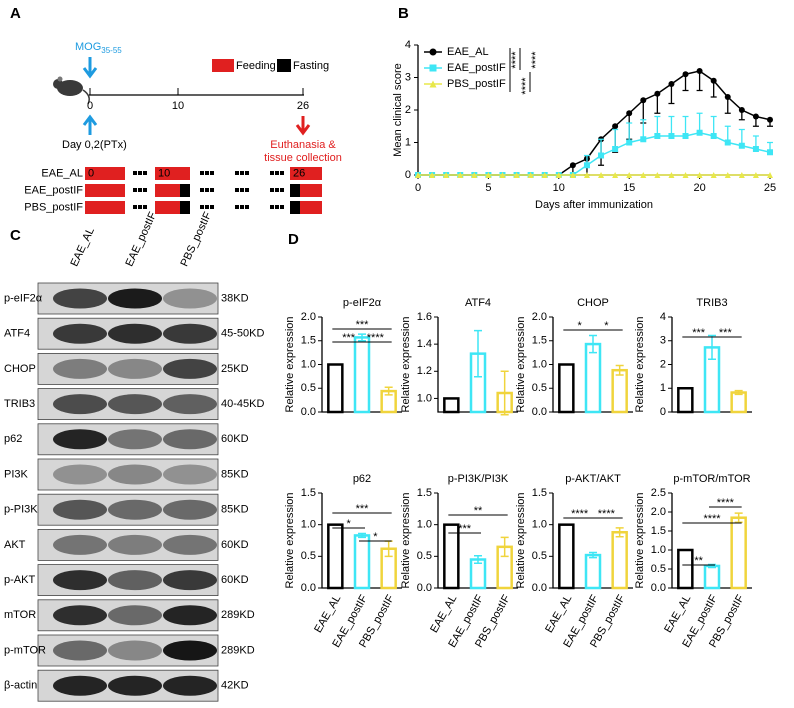 This screenshot has width=794, height=708. Describe the element at coordinates (476, 68) in the screenshot. I see `legend-label: EAE_postIF` at that location.